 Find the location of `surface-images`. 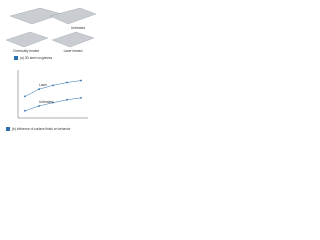

surface-images is located at coordinates (51, 27).